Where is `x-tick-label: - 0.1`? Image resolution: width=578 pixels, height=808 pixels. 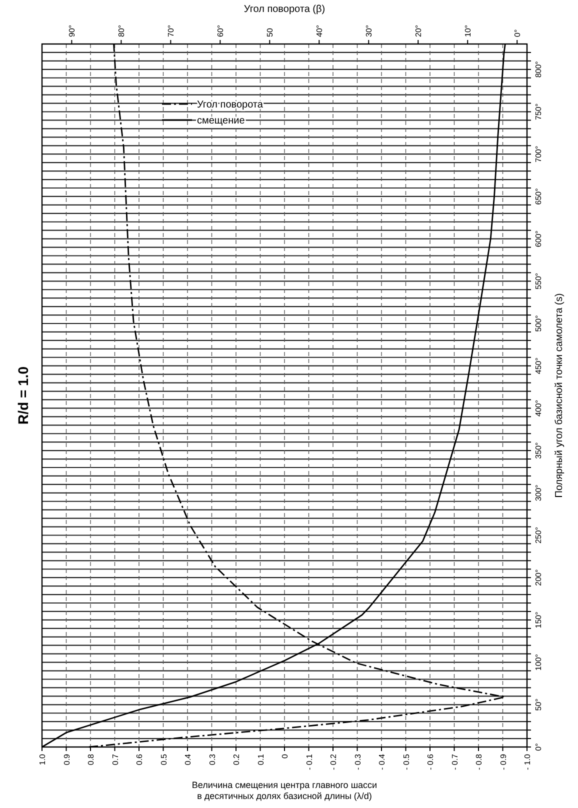 x-tick-label: - 0.1 is located at coordinates (309, 761).